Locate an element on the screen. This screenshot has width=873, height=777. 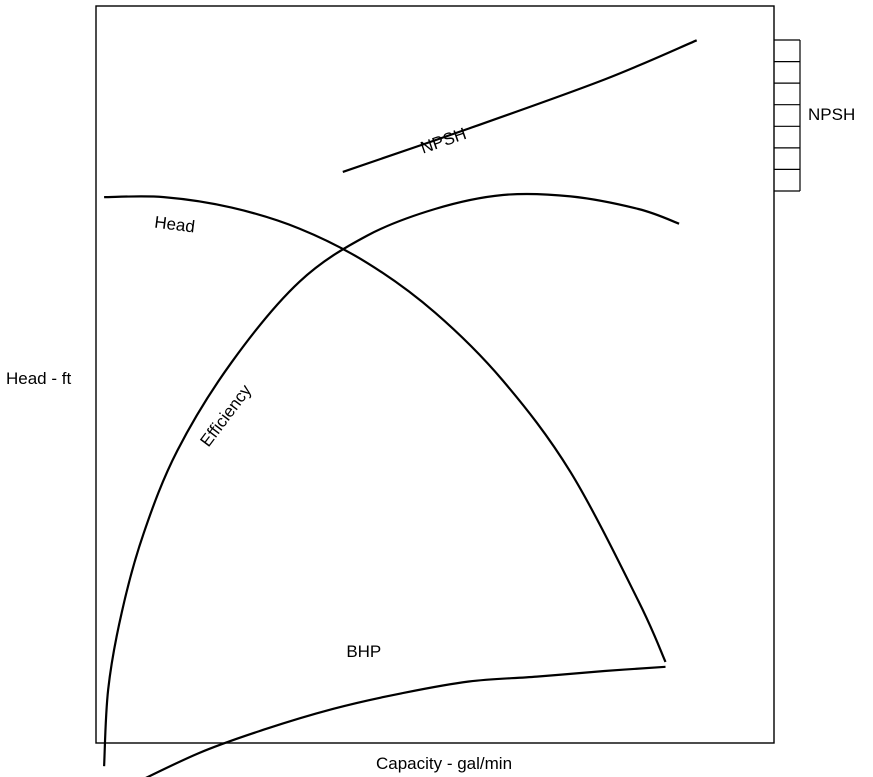
x-axis-label: Capacity - gal/min is located at coordinates (444, 763).